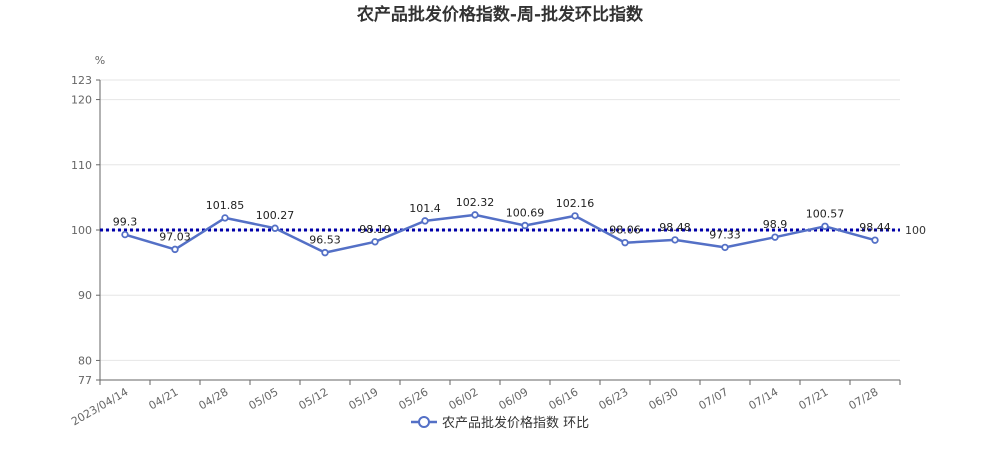  What do you see at coordinates (81, 80) in the screenshot?
I see `y-tick-label: 123` at bounding box center [81, 80].